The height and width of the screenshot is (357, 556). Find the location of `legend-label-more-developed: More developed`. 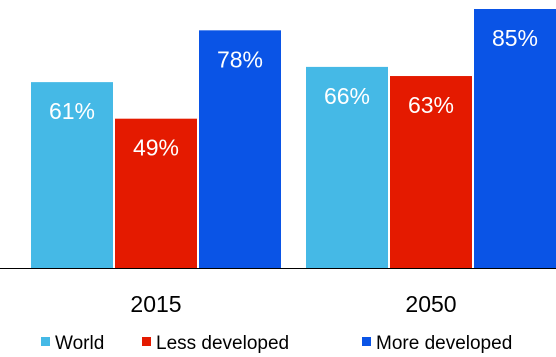

legend-label-more-developed: More developed is located at coordinates (444, 343).